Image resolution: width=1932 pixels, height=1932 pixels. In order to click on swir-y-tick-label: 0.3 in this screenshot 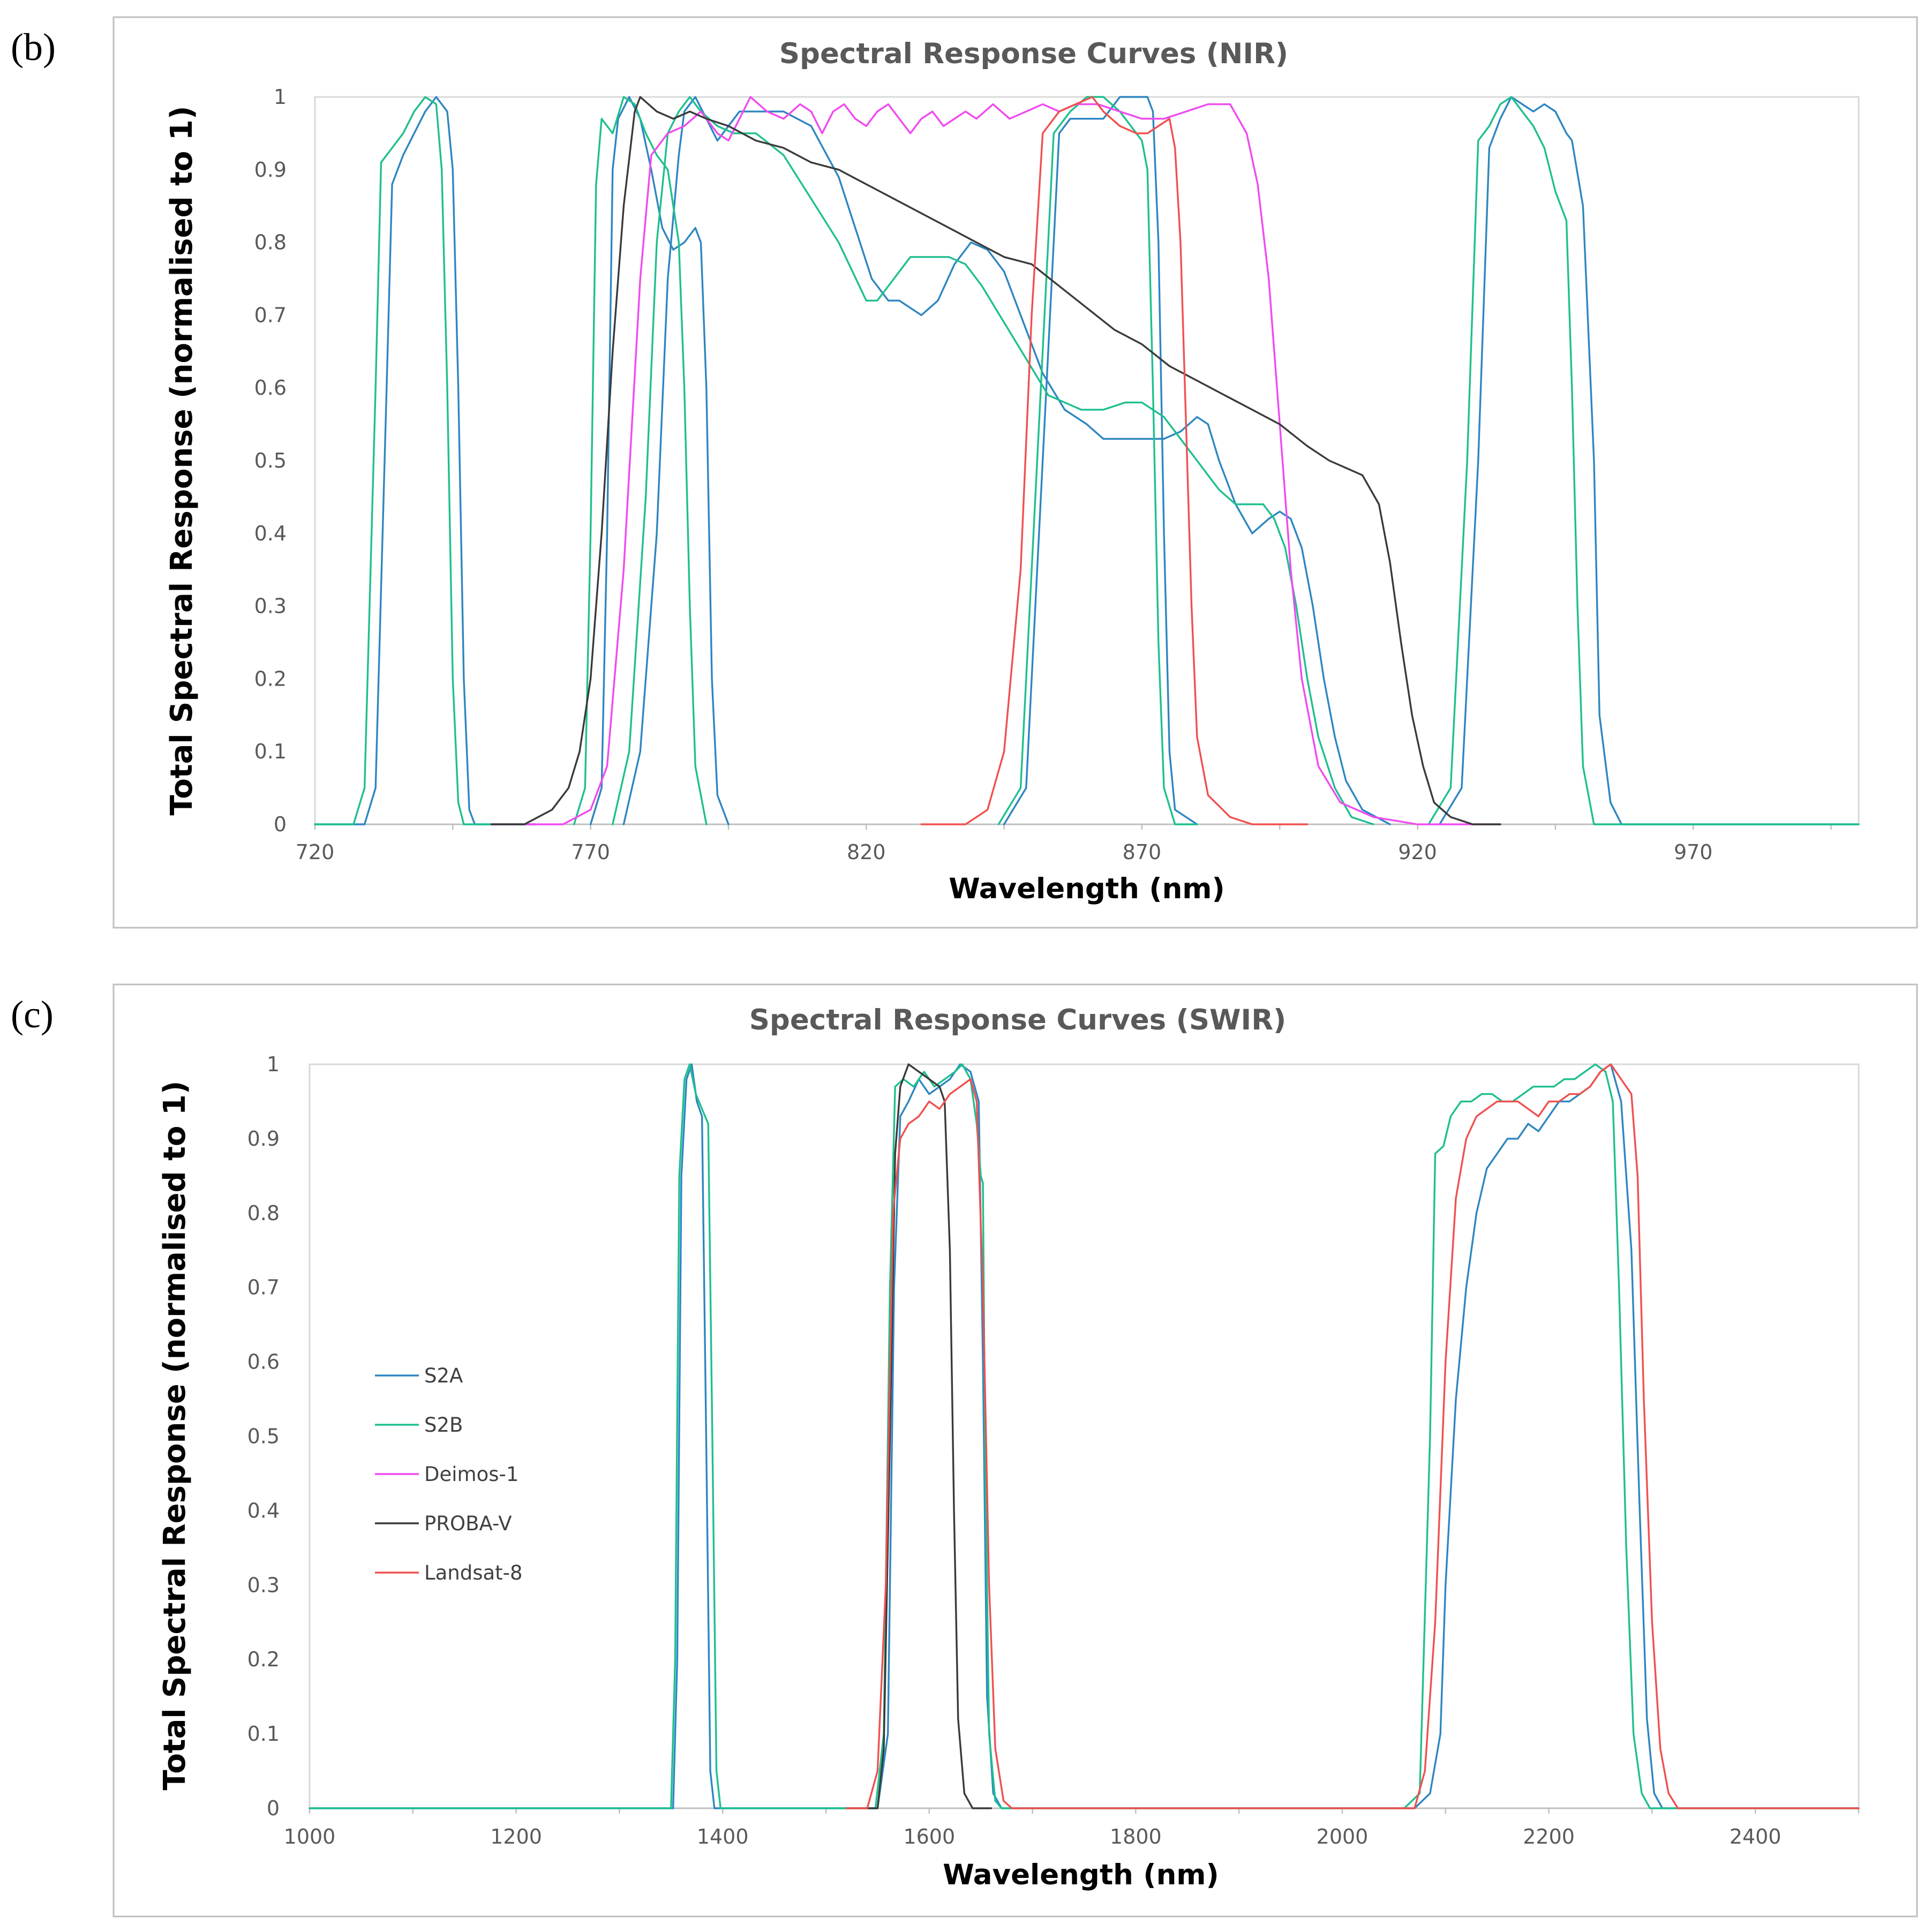, I will do `click(263, 1585)`.